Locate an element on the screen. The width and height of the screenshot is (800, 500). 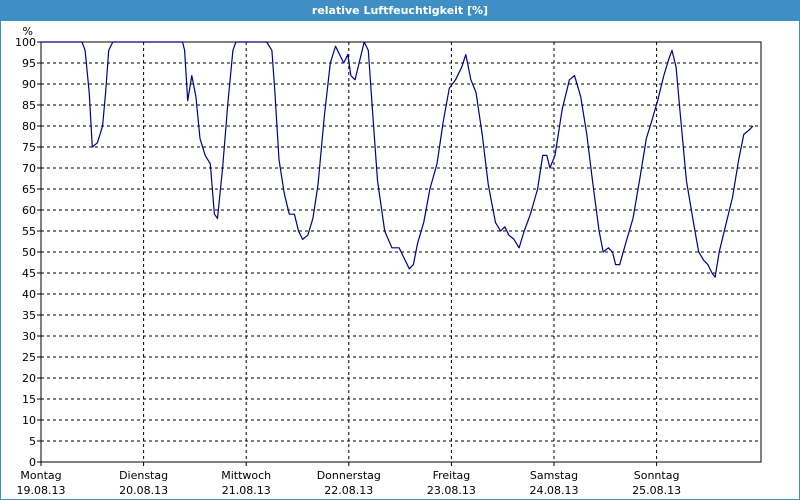
x-tick-label-day: Mittwoch is located at coordinates (246, 475).